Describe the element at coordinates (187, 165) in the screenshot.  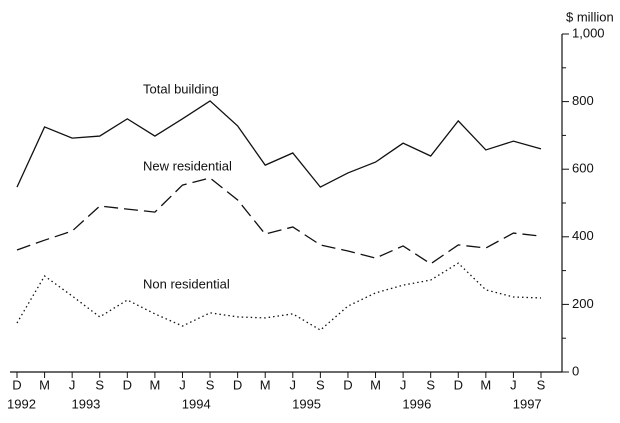
I see `series-label: New residential` at that location.